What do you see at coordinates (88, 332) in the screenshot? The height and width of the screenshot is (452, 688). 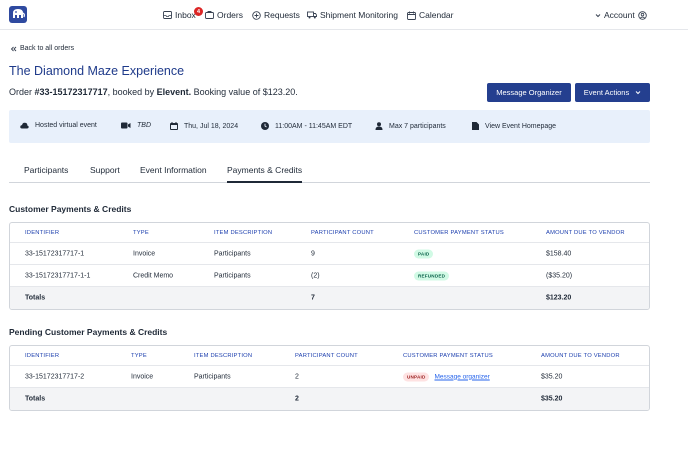 I see `pending-payments-title: Pending Customer Payments & Credits` at bounding box center [88, 332].